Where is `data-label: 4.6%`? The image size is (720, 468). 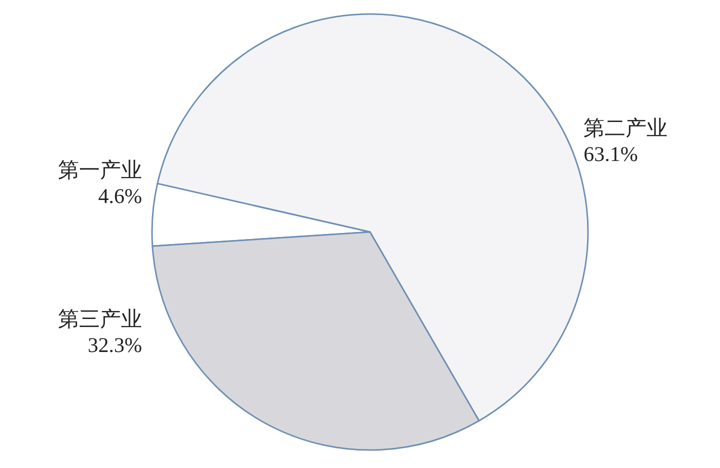 data-label: 4.6% is located at coordinates (120, 196).